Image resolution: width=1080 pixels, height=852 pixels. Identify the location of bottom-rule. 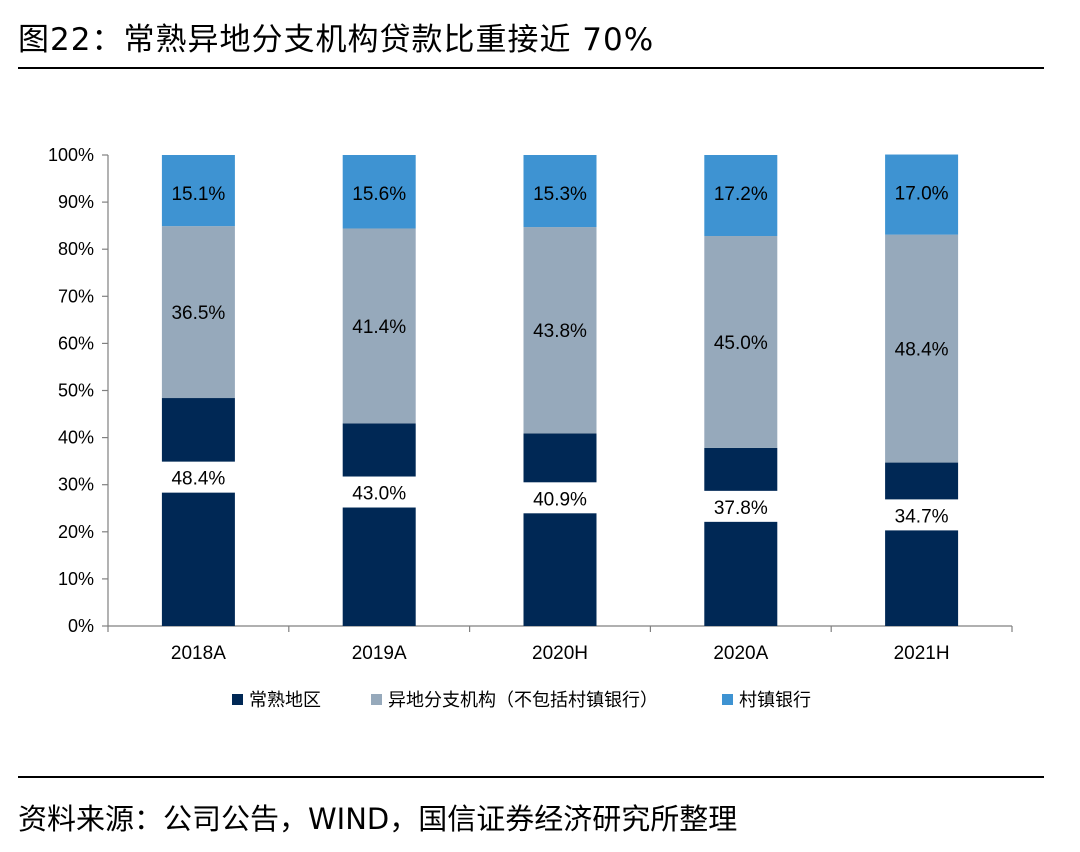
(531, 777).